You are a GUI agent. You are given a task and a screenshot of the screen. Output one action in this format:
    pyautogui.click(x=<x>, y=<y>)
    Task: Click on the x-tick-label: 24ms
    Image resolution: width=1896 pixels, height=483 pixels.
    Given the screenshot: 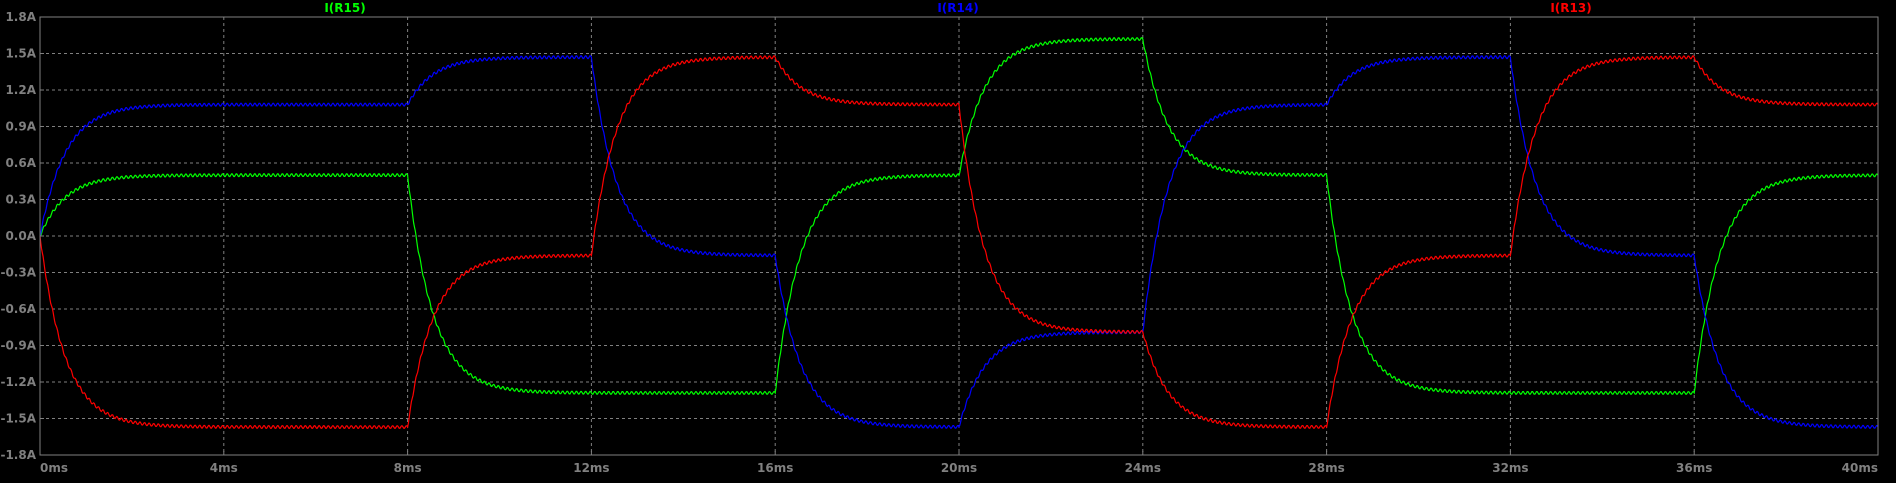 What is the action you would take?
    pyautogui.click(x=1143, y=468)
    